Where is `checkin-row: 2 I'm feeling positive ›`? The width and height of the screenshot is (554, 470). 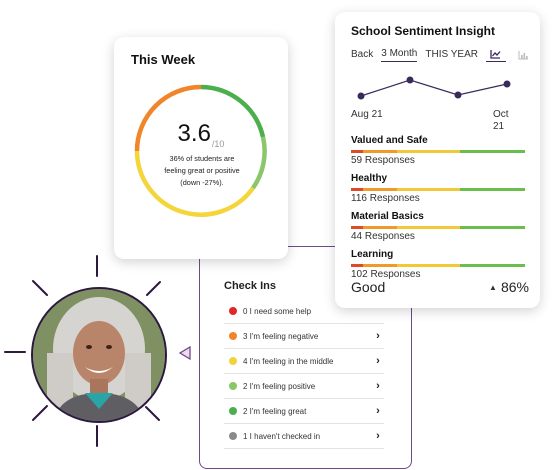
checkin-row: 2 I'm feeling positive › is located at coordinates (304, 386).